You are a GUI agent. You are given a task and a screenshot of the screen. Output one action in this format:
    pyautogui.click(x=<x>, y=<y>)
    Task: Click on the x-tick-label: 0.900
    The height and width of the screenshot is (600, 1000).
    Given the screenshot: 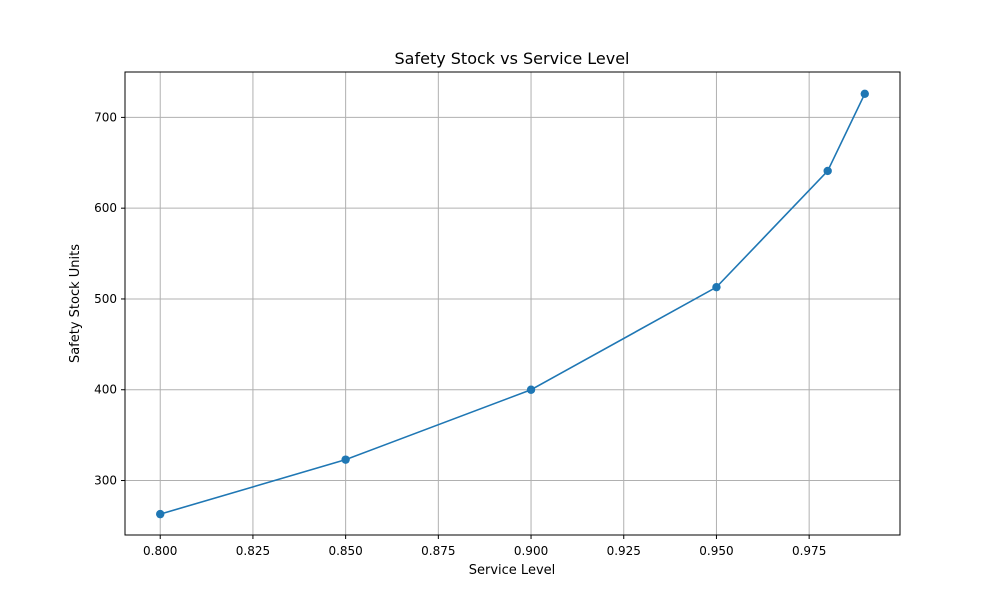 What is the action you would take?
    pyautogui.click(x=531, y=551)
    